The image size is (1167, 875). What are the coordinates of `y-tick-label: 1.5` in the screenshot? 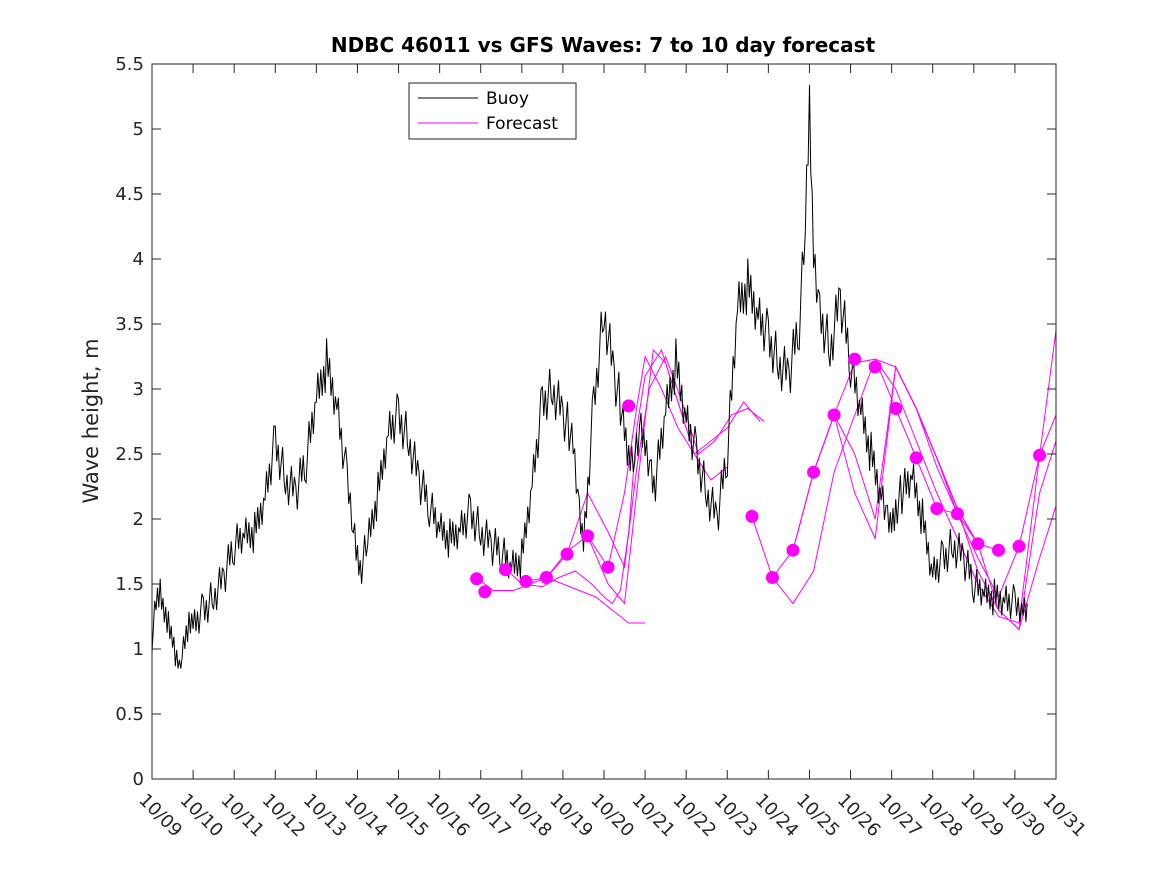 It's located at (129, 584).